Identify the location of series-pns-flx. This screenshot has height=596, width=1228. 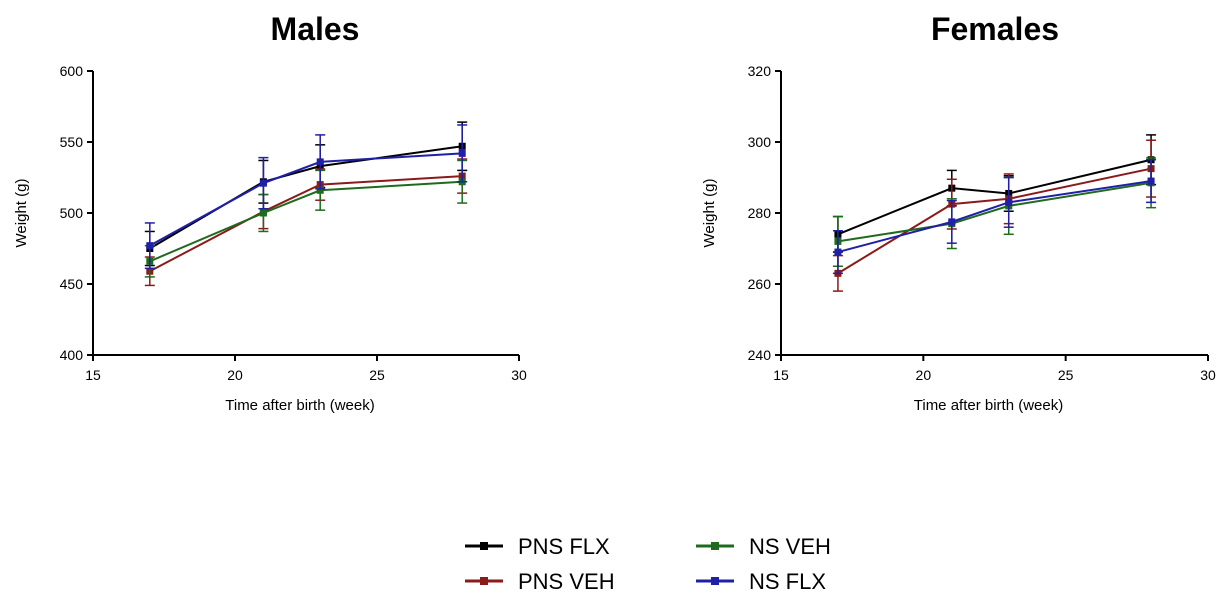
(306, 194).